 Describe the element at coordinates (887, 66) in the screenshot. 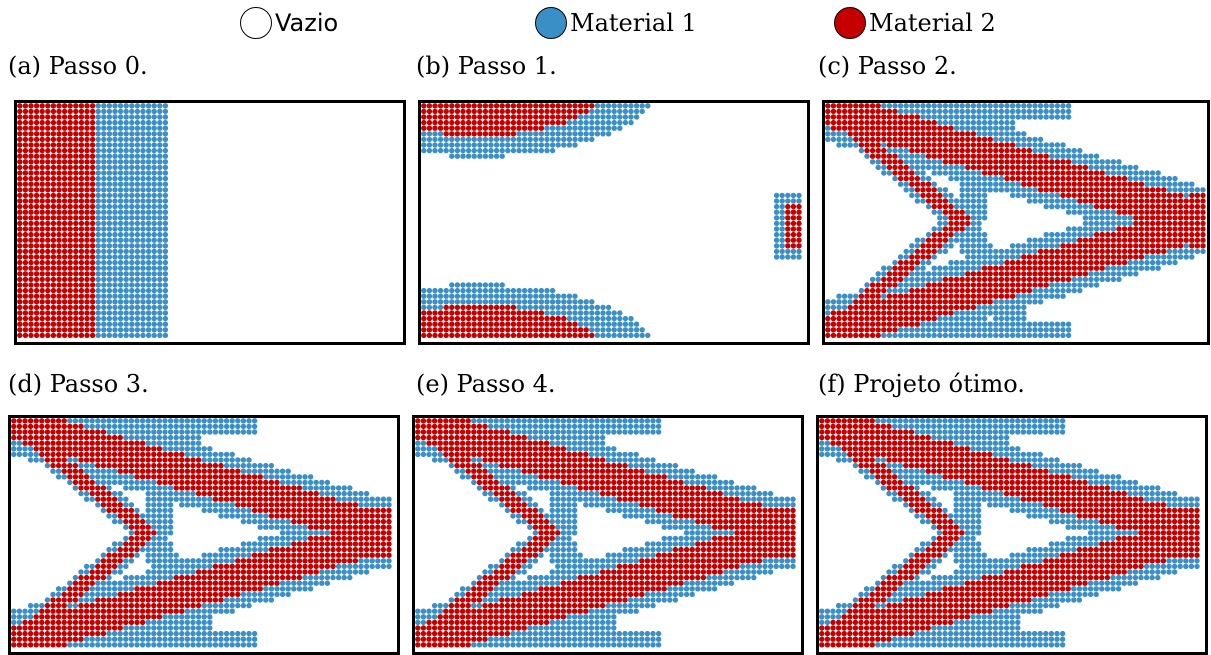

I see `caption-c: (c) Passo 2.` at that location.